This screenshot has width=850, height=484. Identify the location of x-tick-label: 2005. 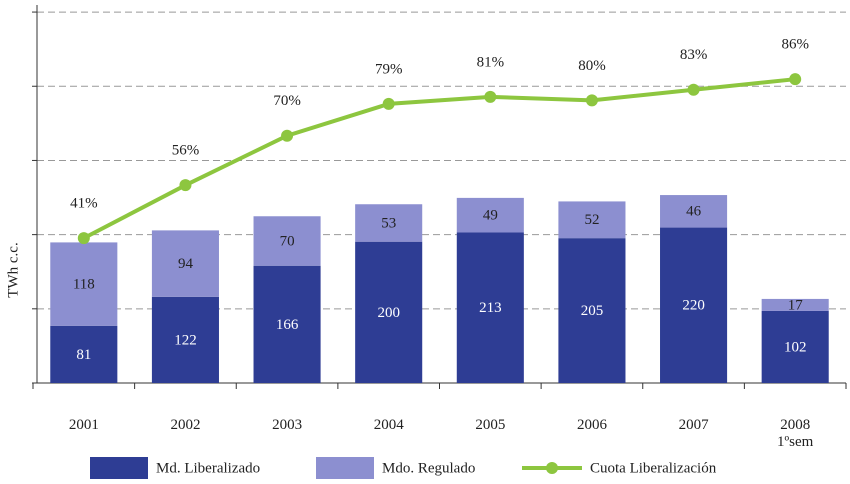
(490, 425).